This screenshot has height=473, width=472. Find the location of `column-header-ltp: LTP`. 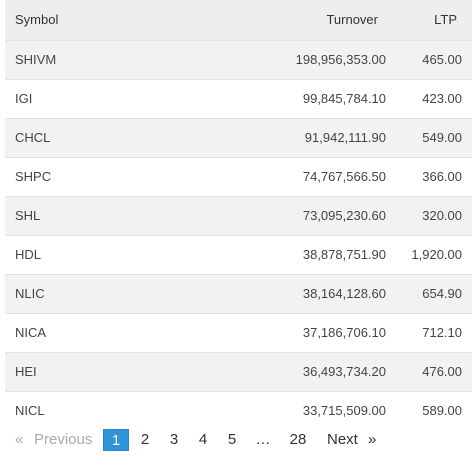

column-header-ltp: LTP is located at coordinates (445, 20).